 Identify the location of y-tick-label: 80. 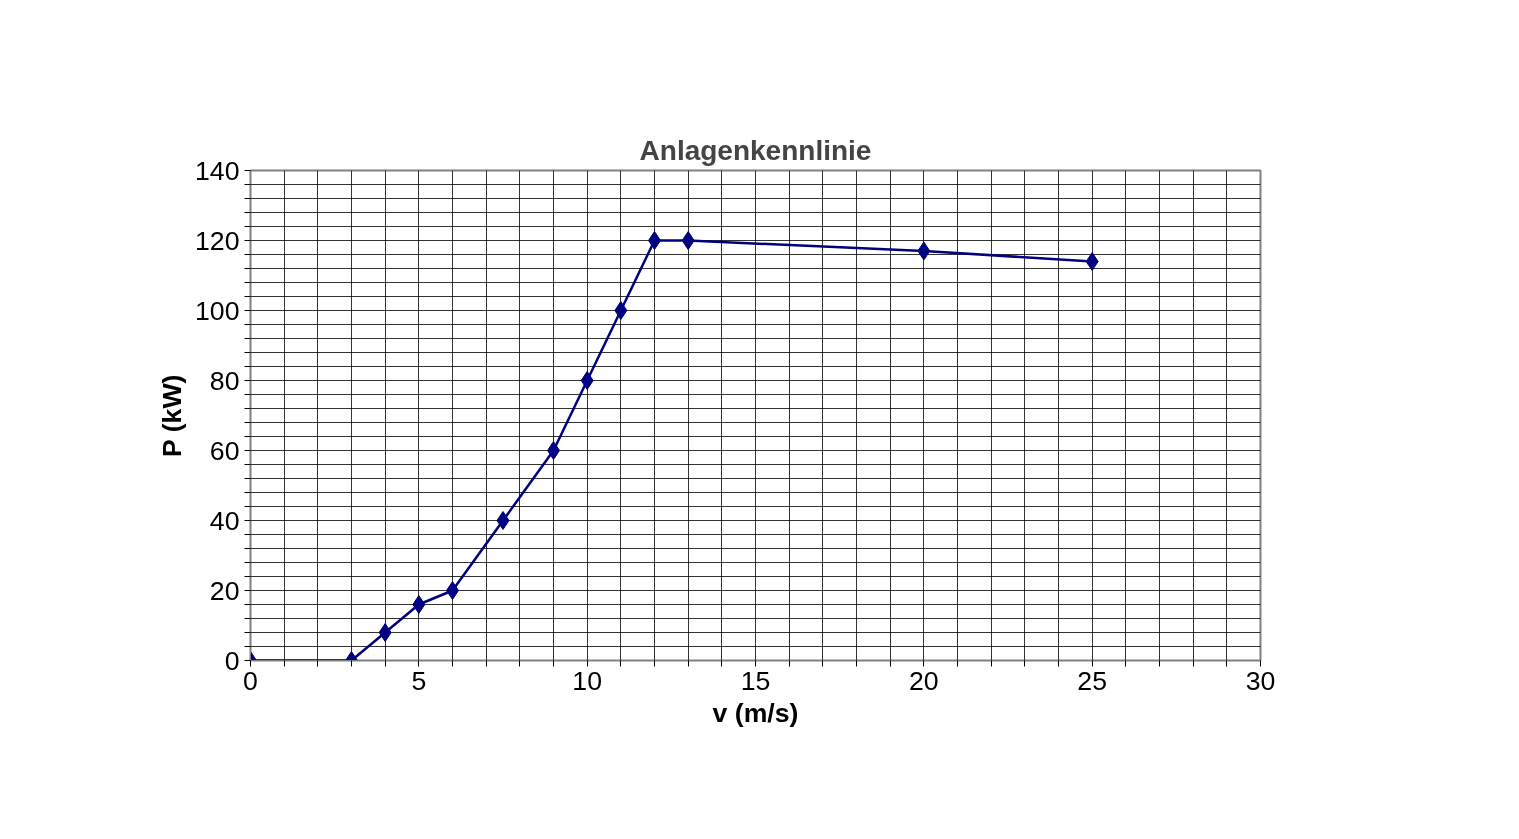
(224, 380).